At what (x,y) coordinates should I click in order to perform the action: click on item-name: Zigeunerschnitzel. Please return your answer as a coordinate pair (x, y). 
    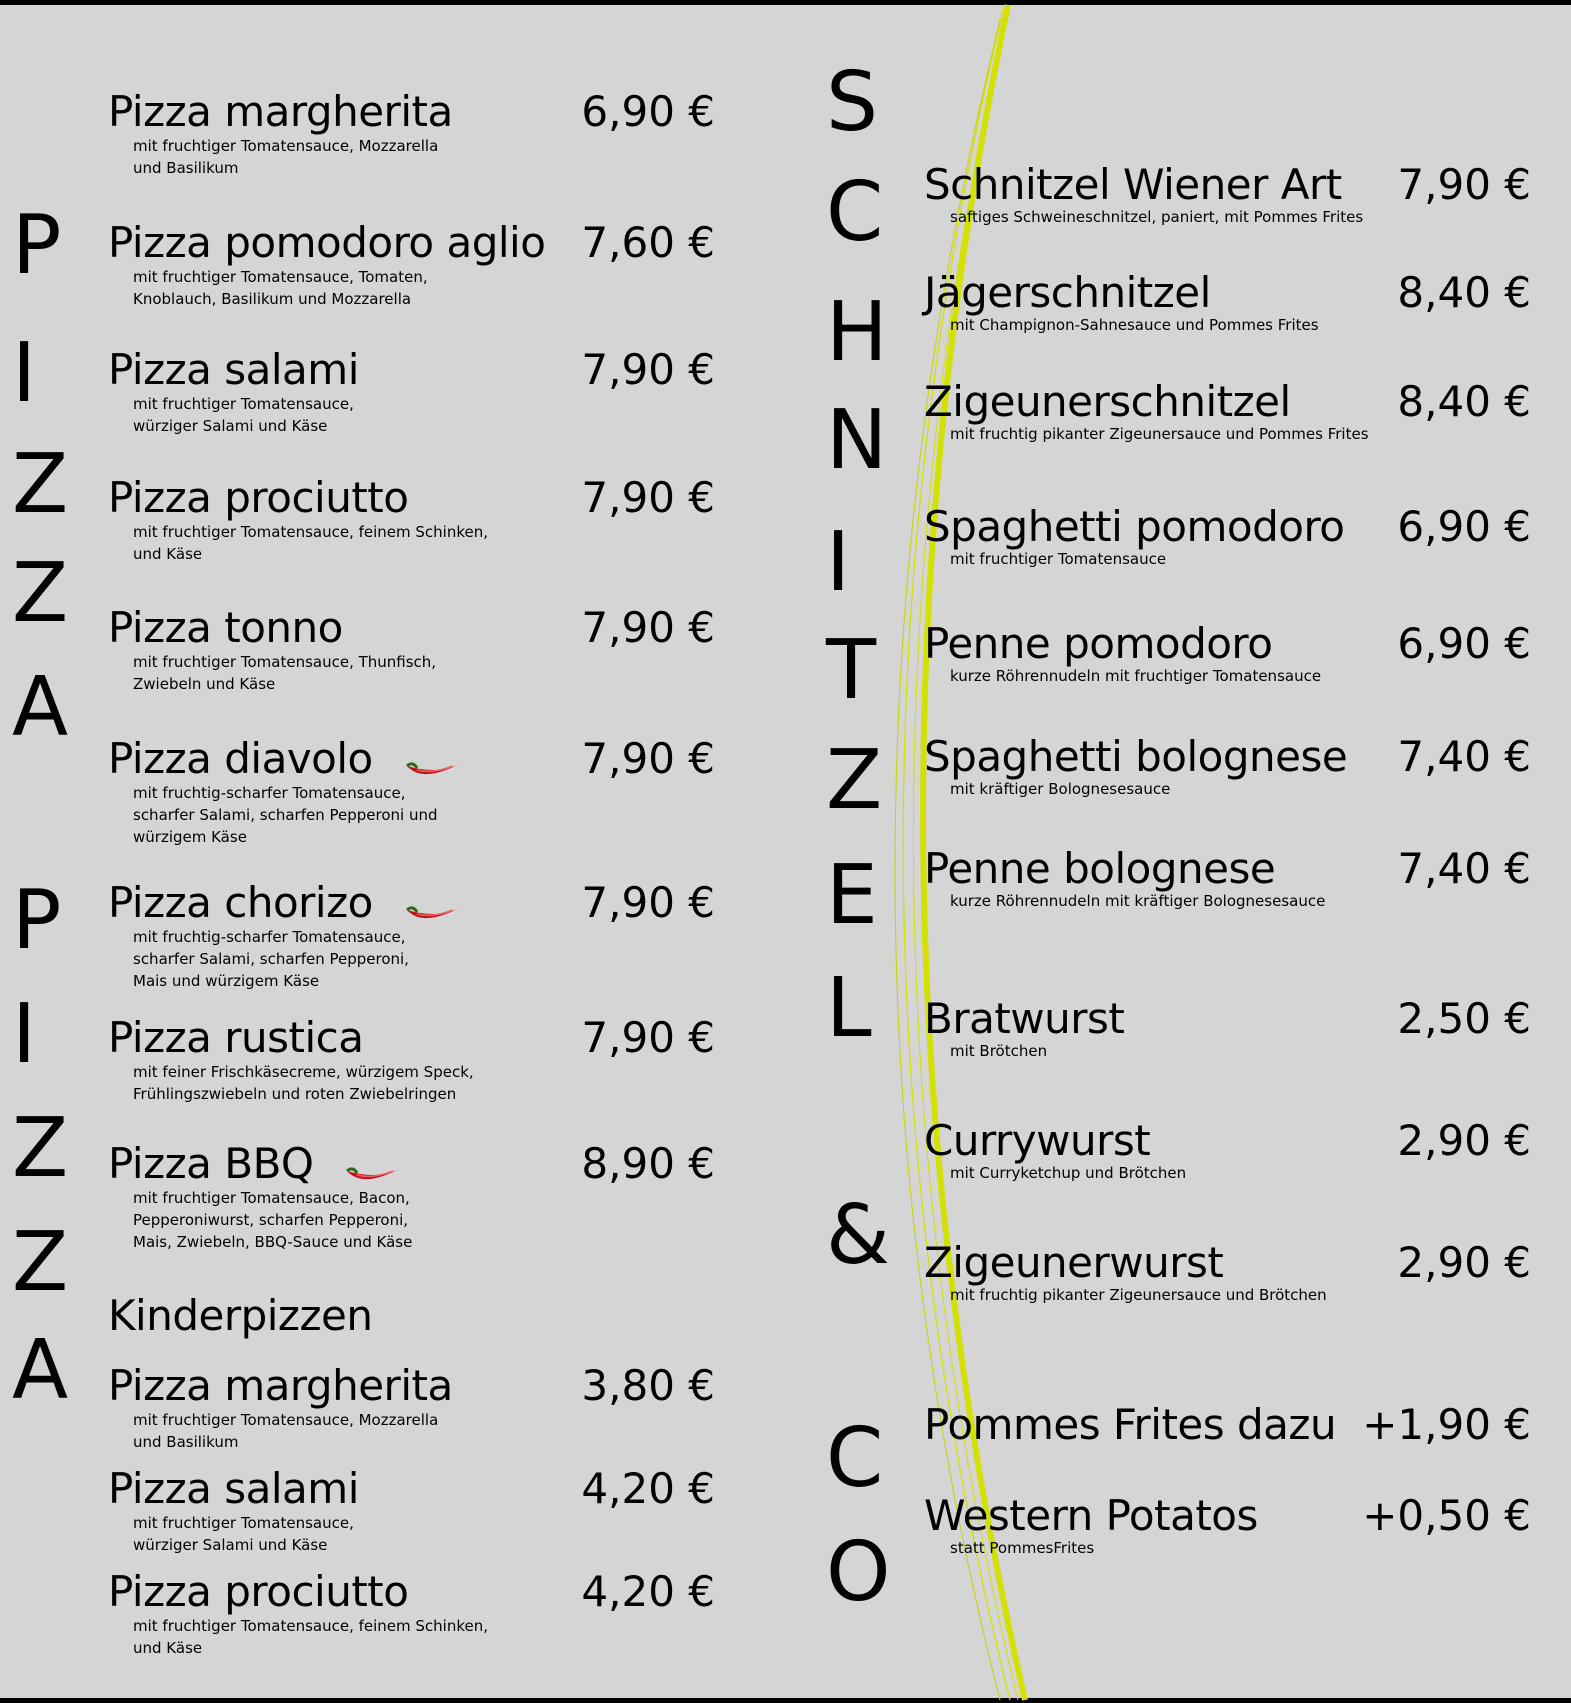
    Looking at the image, I should click on (1107, 401).